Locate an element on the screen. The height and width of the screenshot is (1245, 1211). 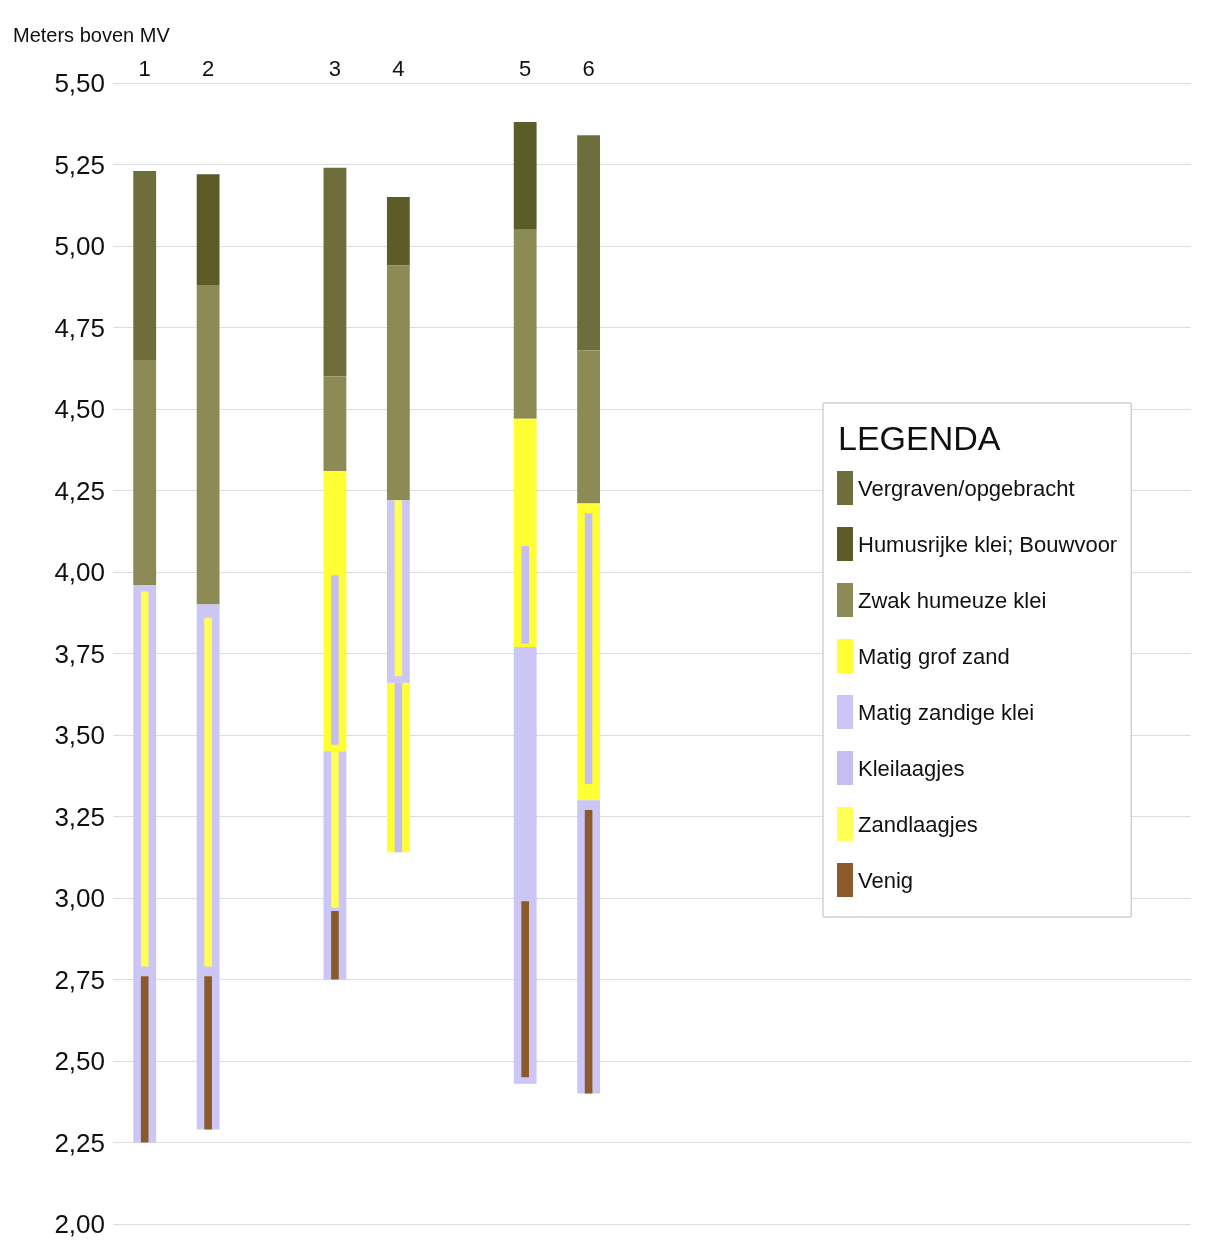
legend-title: LEGENDA is located at coordinates (919, 438).